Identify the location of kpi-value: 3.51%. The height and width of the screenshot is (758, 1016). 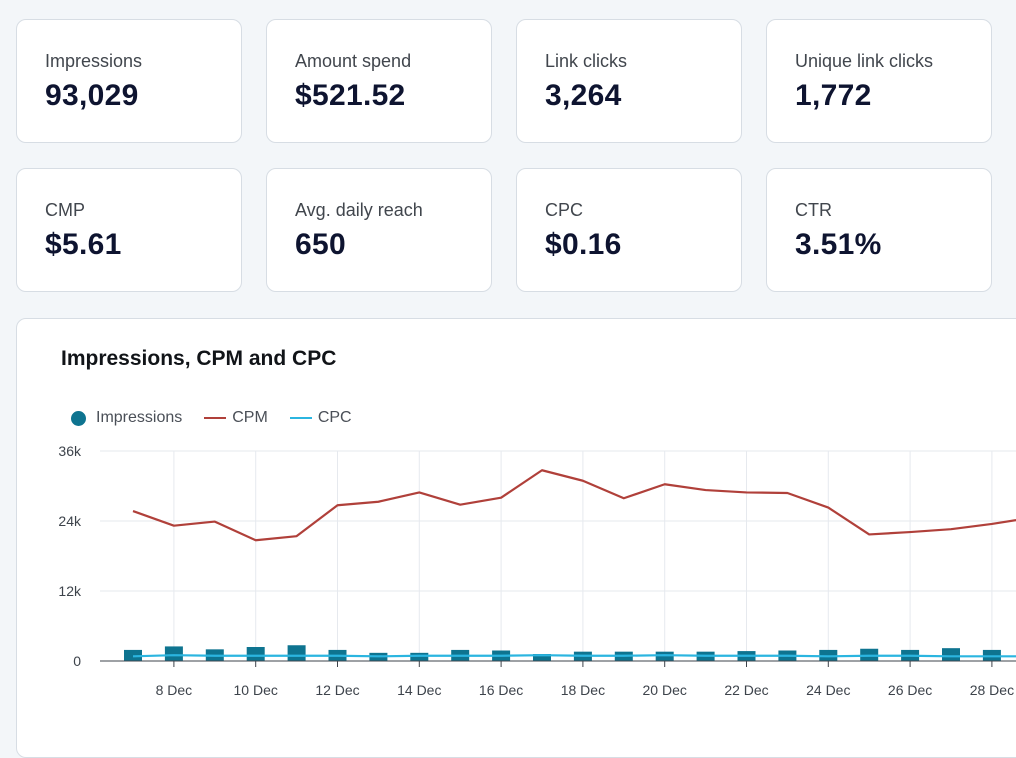
(838, 244).